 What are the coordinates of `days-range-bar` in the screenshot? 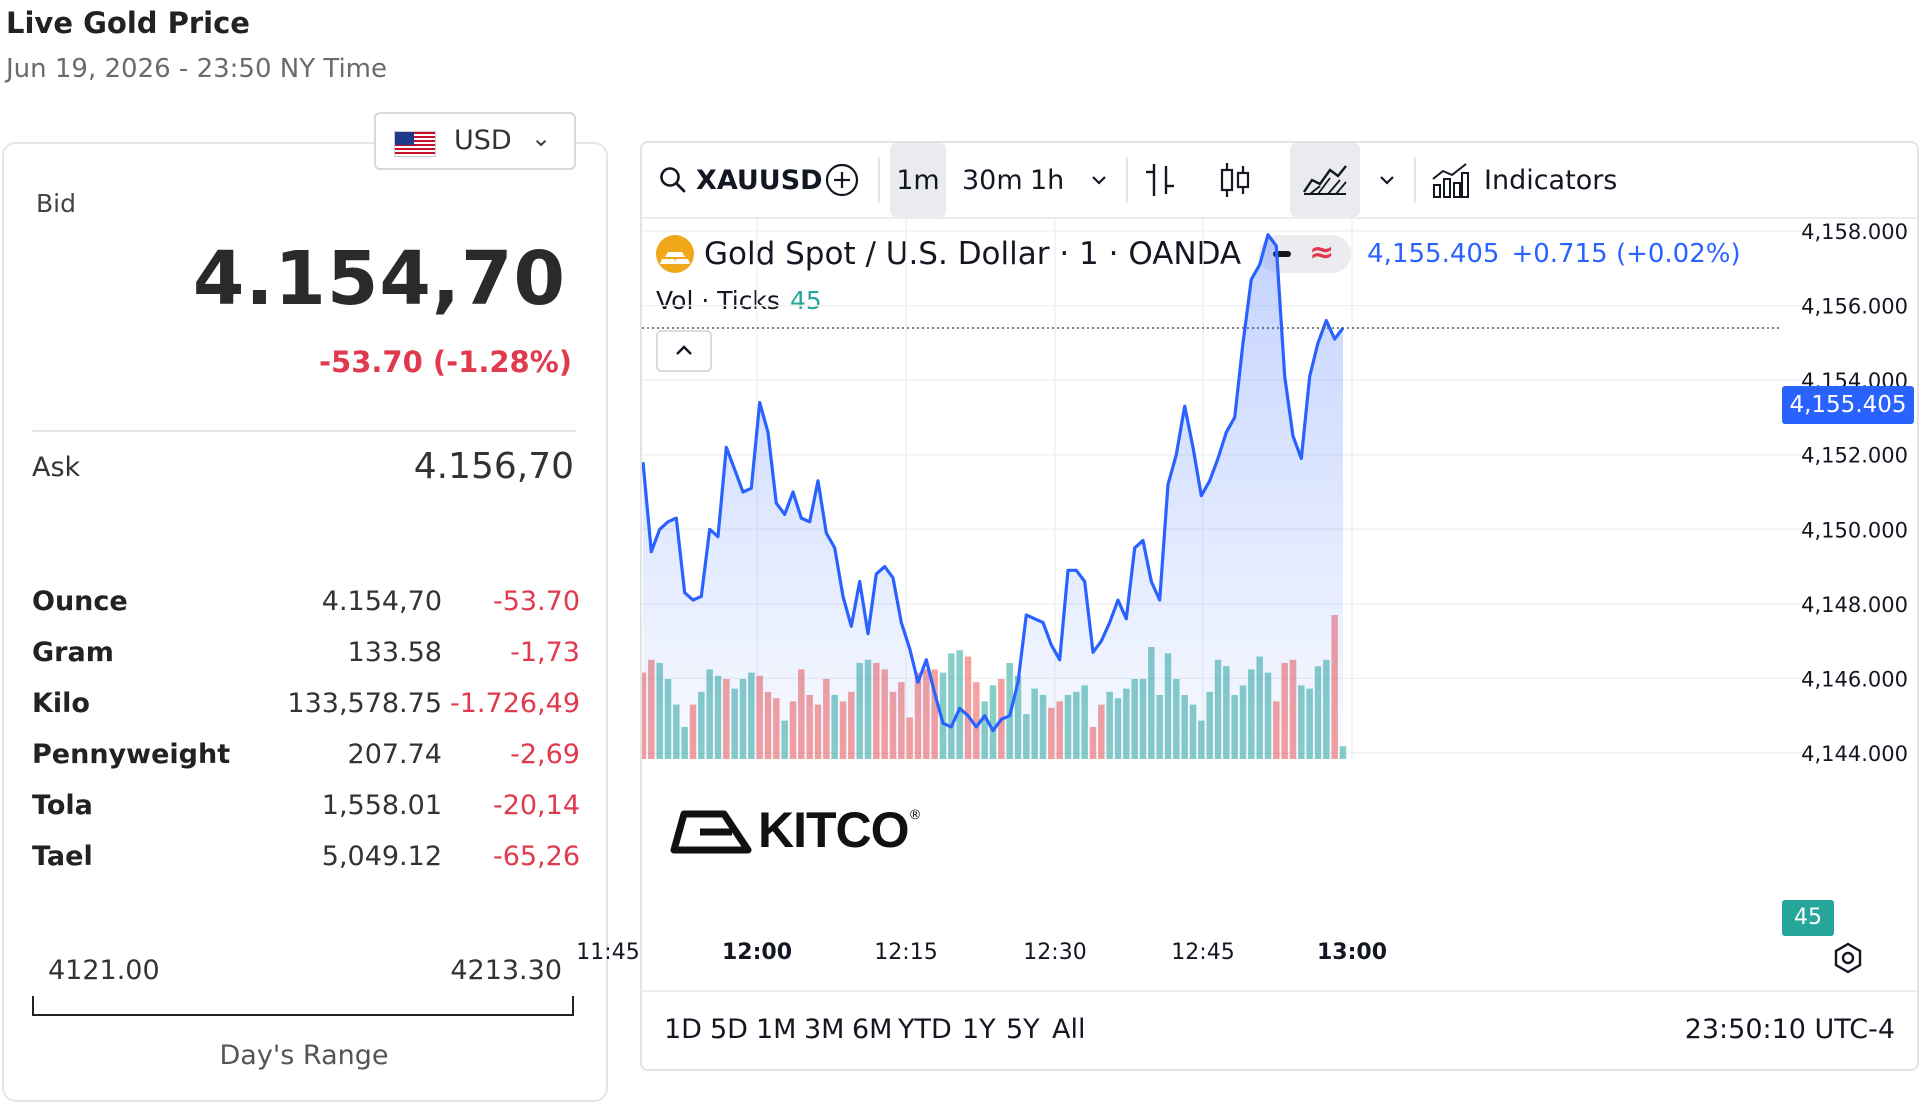 It's located at (303, 1006).